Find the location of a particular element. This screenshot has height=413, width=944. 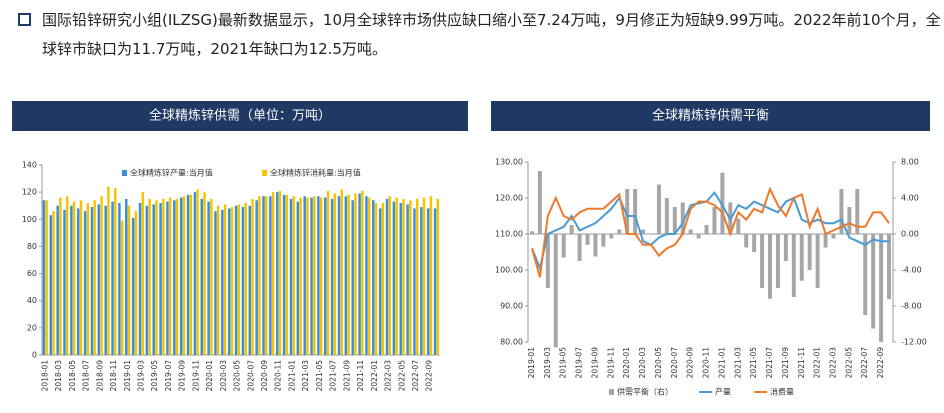

y-tick-label: 110.00 is located at coordinates (509, 234).